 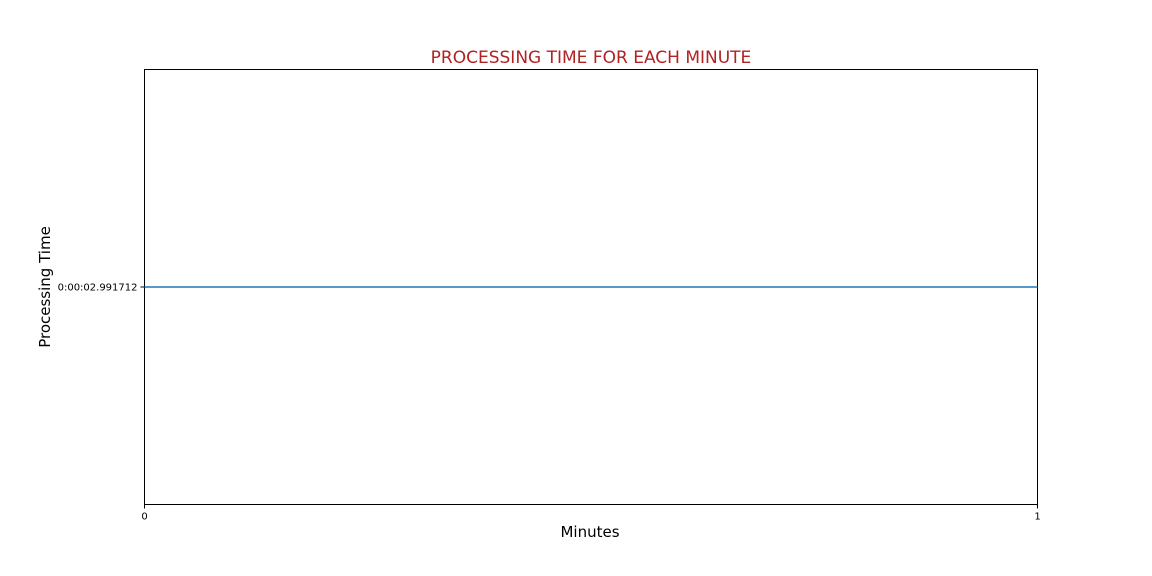 I want to click on x-tick-label: 0, so click(x=144, y=517).